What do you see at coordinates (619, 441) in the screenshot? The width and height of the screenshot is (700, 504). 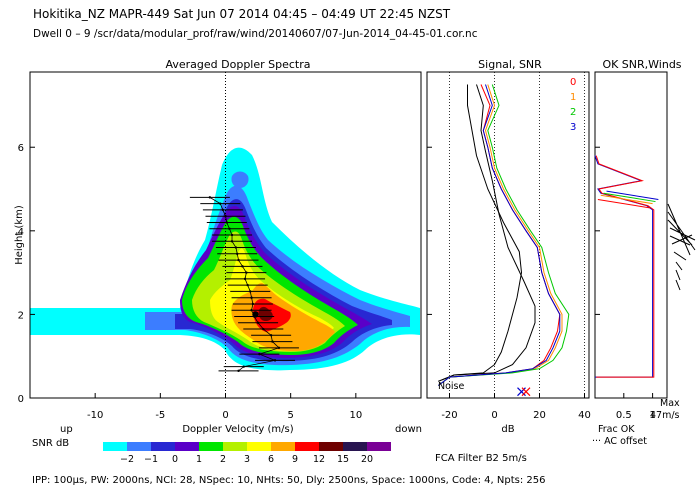 I see `ac-offset-note: ··· AC offset` at bounding box center [619, 441].